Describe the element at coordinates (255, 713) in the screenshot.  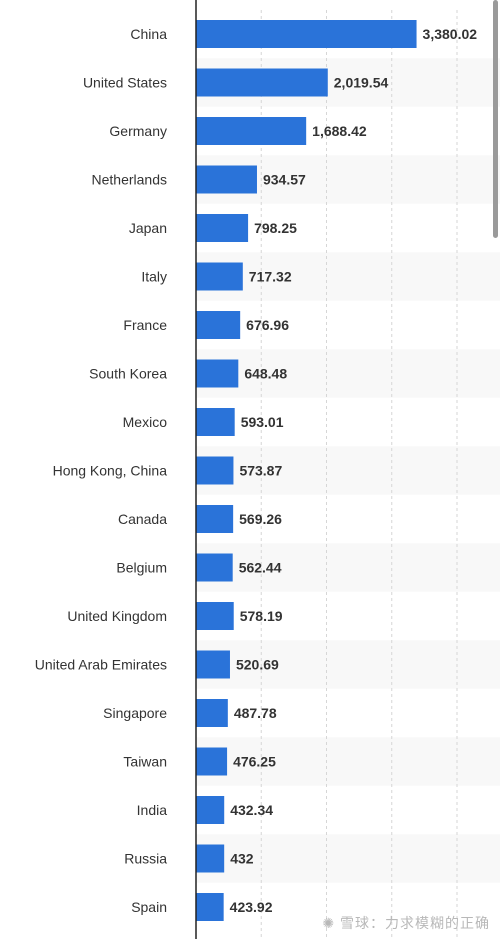
I see `value-label: 487.78` at that location.